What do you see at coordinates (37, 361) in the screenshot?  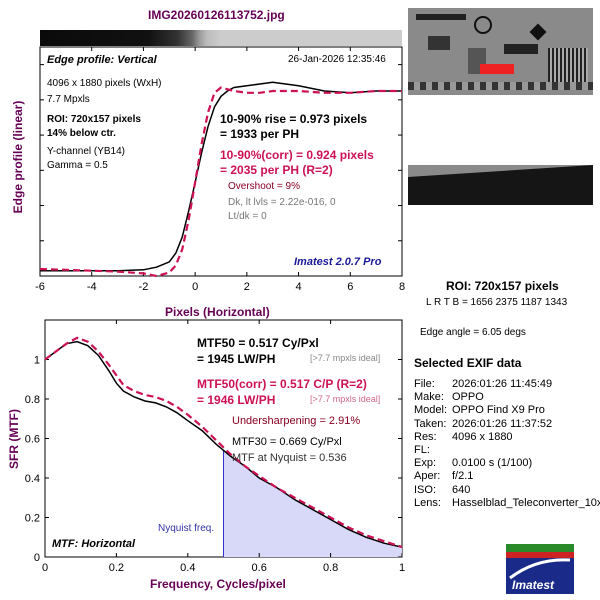 I see `mtf-ytick-label: 1` at bounding box center [37, 361].